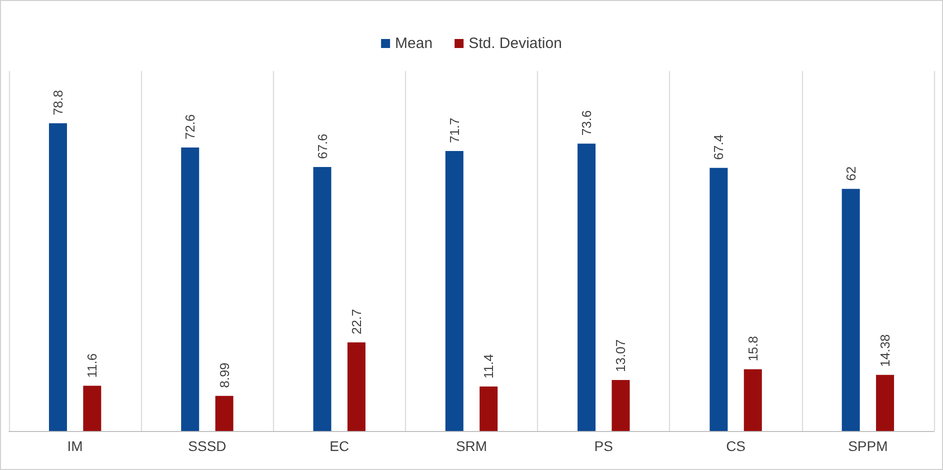  I want to click on data-label: 13.07, so click(620, 355).